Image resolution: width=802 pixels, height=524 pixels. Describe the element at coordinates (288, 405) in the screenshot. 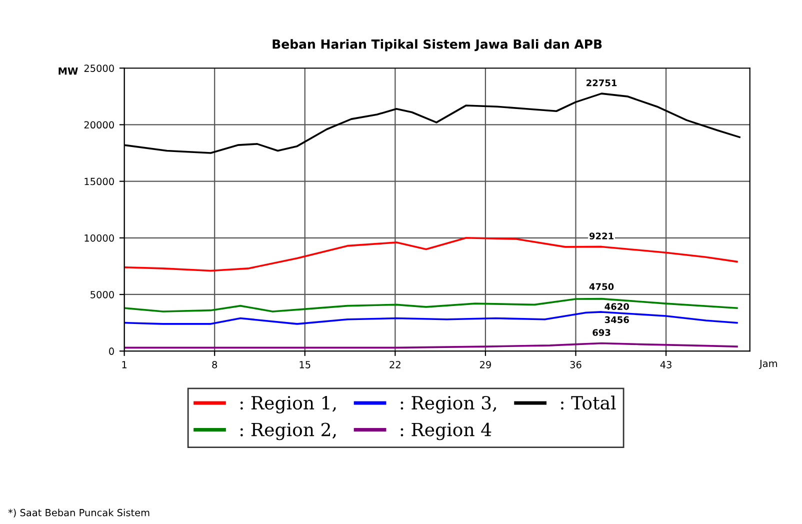

I see `legend-label: : Region 1,` at that location.